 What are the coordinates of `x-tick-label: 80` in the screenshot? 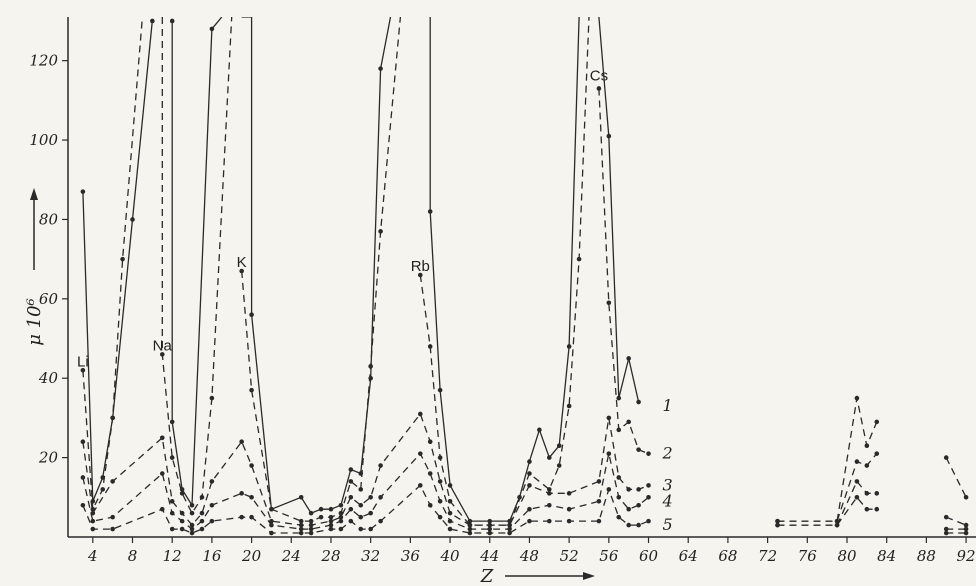 It's located at (847, 556).